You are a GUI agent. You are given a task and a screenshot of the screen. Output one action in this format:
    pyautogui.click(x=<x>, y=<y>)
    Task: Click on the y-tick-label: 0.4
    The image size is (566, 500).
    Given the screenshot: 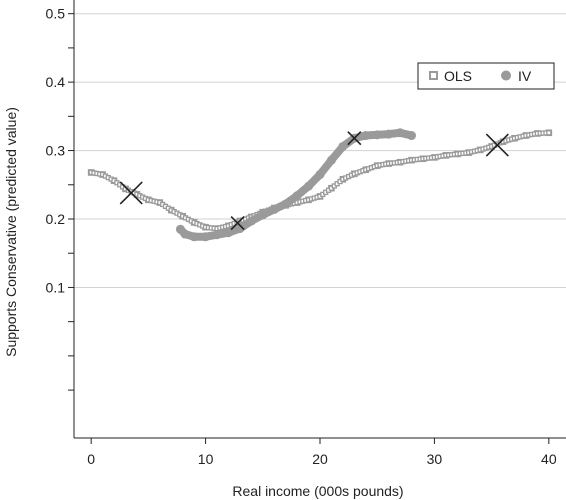 What is the action you would take?
    pyautogui.click(x=56, y=82)
    